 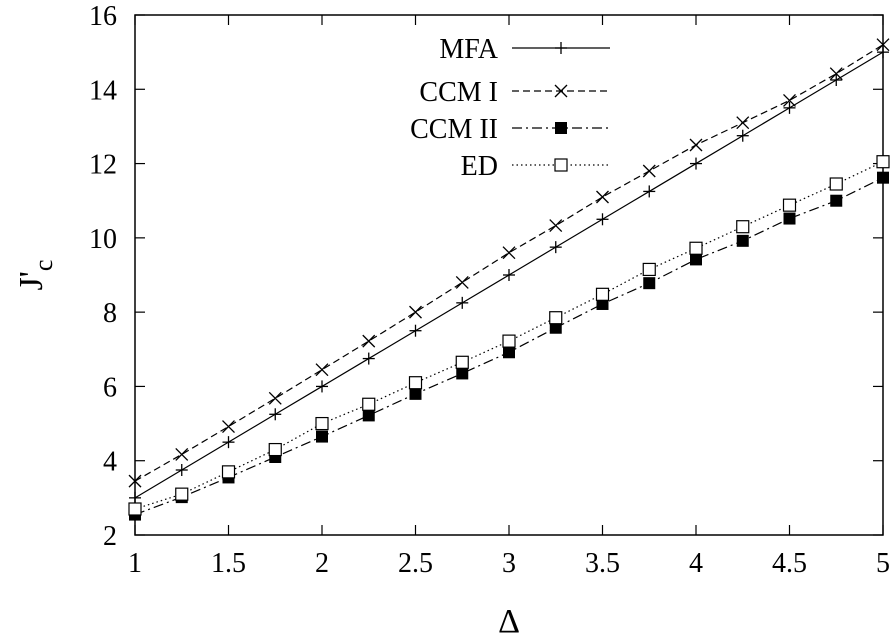 I want to click on x-tick-label: 1, so click(x=135, y=563).